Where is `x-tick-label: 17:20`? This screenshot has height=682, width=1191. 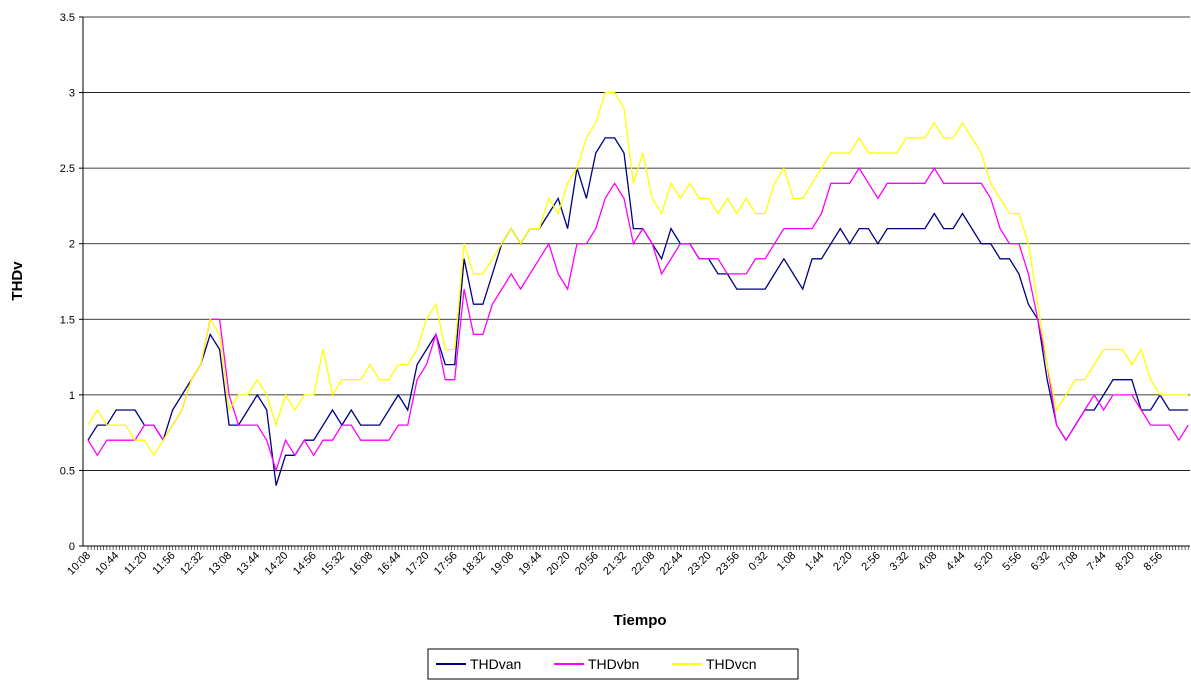 x-tick-label: 17:20 is located at coordinates (418, 564).